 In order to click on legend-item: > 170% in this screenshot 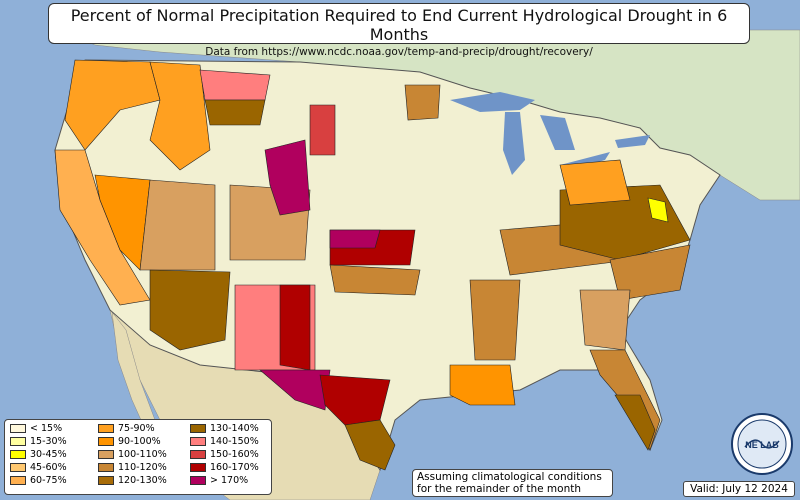, I will do `click(224, 480)`.